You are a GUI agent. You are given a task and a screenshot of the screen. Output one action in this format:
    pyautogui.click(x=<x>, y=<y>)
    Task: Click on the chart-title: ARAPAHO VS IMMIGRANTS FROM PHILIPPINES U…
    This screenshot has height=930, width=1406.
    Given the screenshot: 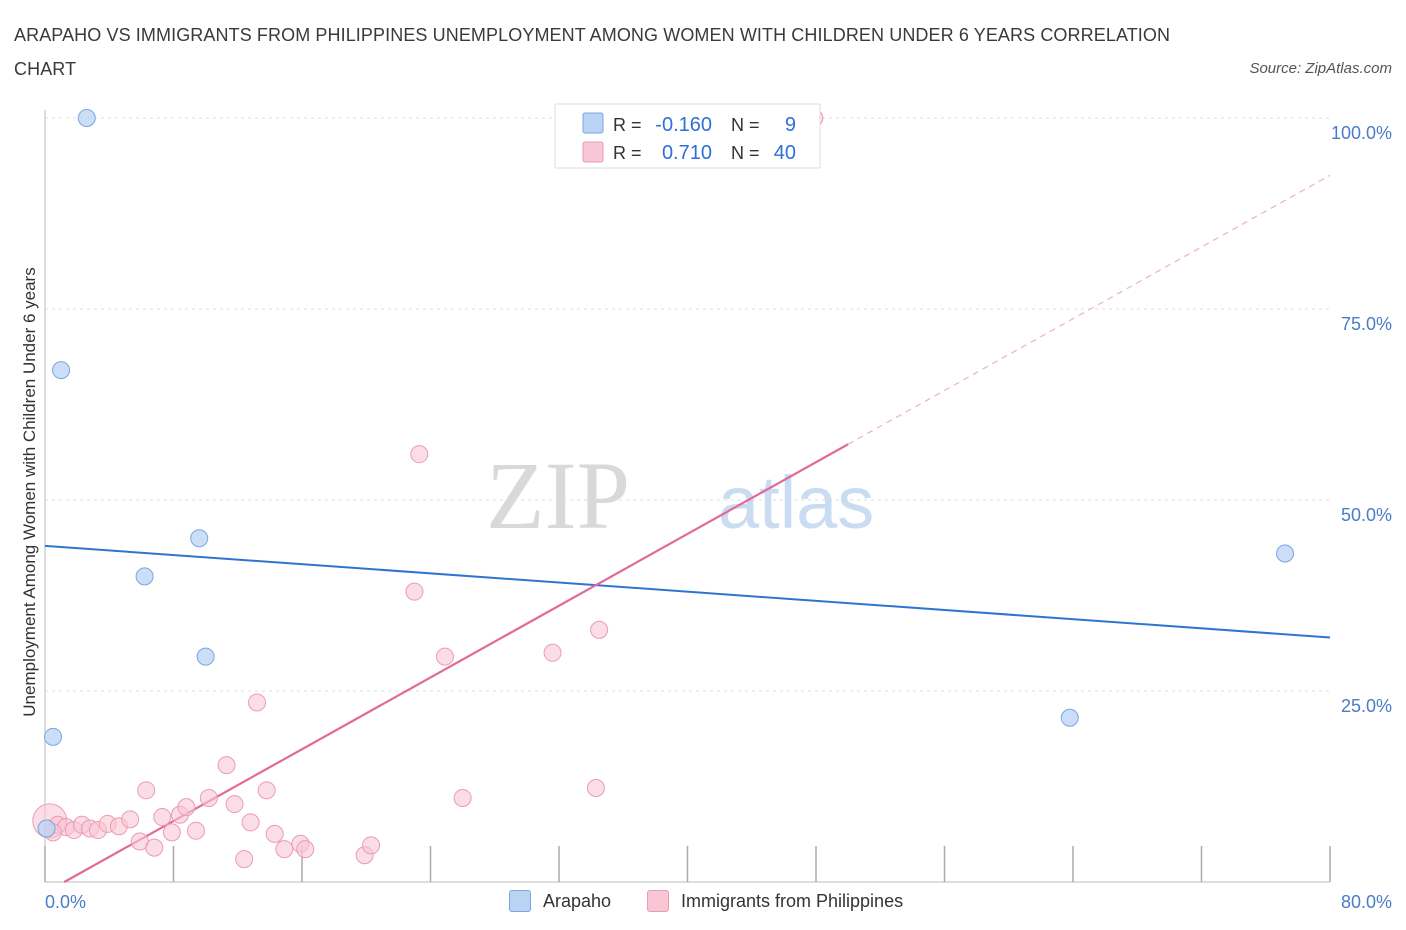 What is the action you would take?
    pyautogui.click(x=592, y=52)
    